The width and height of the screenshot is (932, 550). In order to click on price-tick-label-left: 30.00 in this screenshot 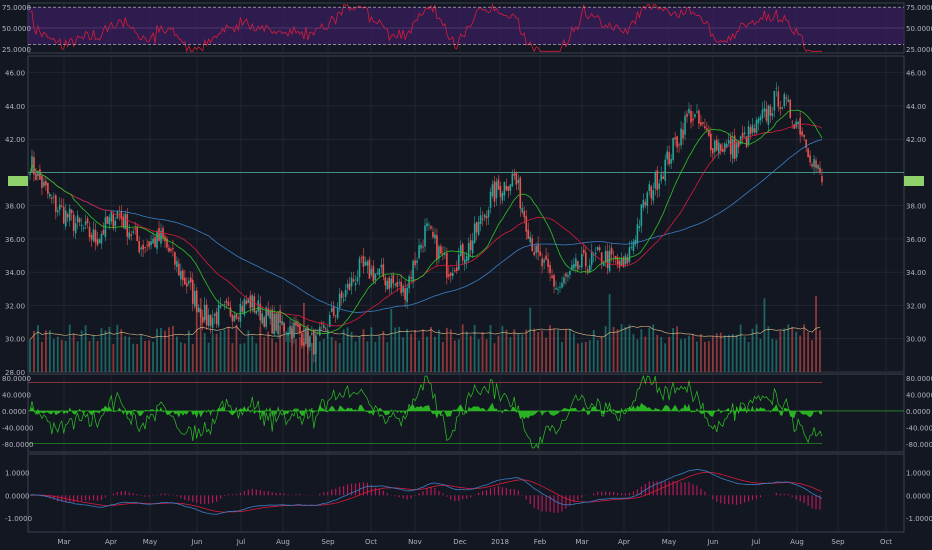, I will do `click(15, 340)`.